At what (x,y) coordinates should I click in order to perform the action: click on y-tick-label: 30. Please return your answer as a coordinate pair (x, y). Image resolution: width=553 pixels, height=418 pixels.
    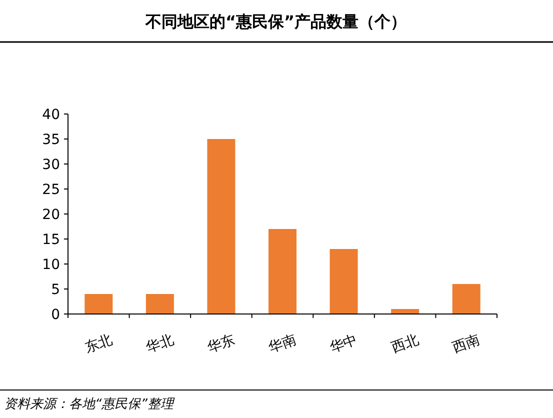
    Looking at the image, I should click on (51, 165).